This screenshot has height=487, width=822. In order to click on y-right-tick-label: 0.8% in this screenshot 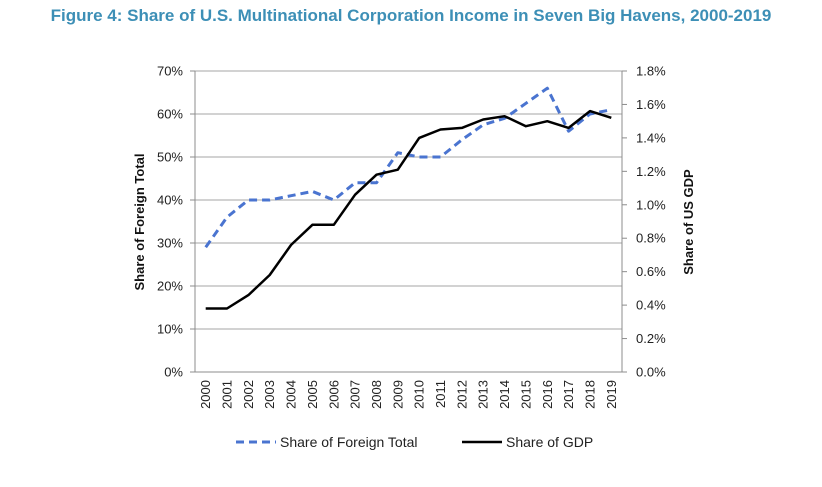, I will do `click(651, 238)`.